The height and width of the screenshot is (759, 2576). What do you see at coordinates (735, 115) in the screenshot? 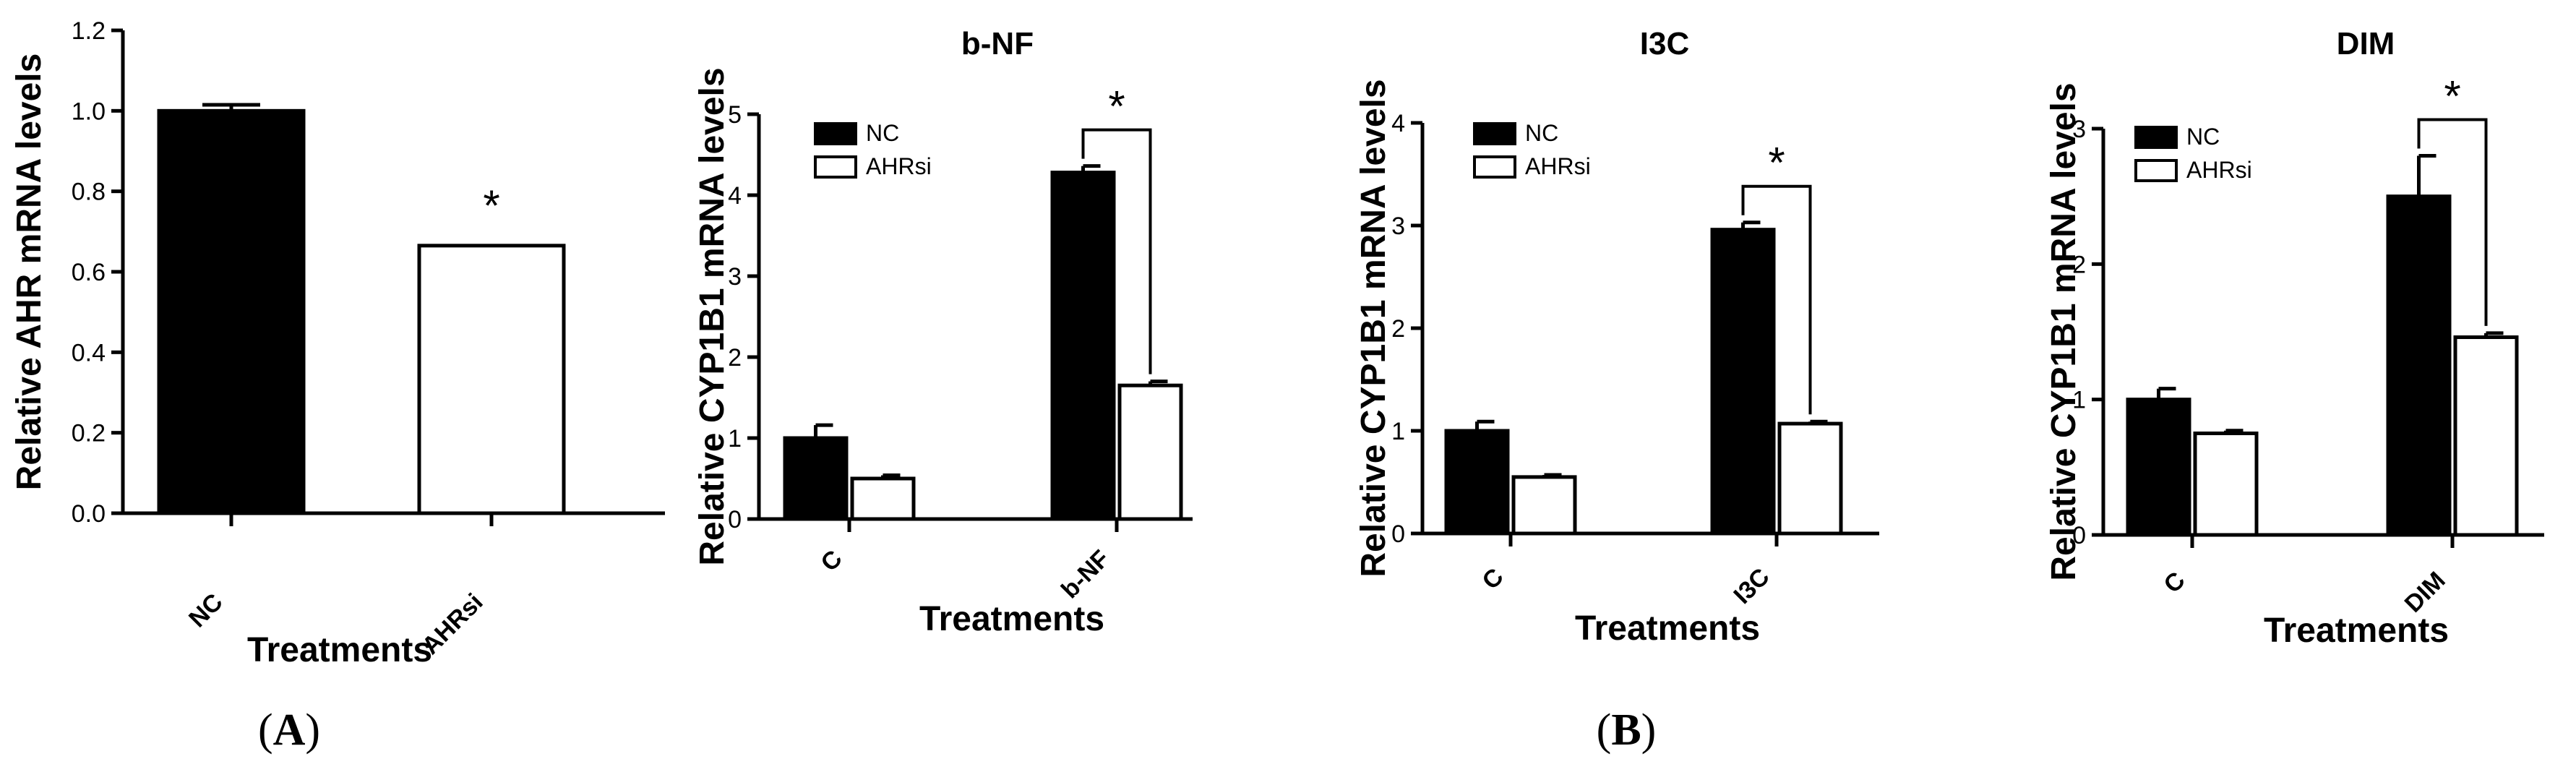
I see `y-tick-label: 5` at bounding box center [735, 115].